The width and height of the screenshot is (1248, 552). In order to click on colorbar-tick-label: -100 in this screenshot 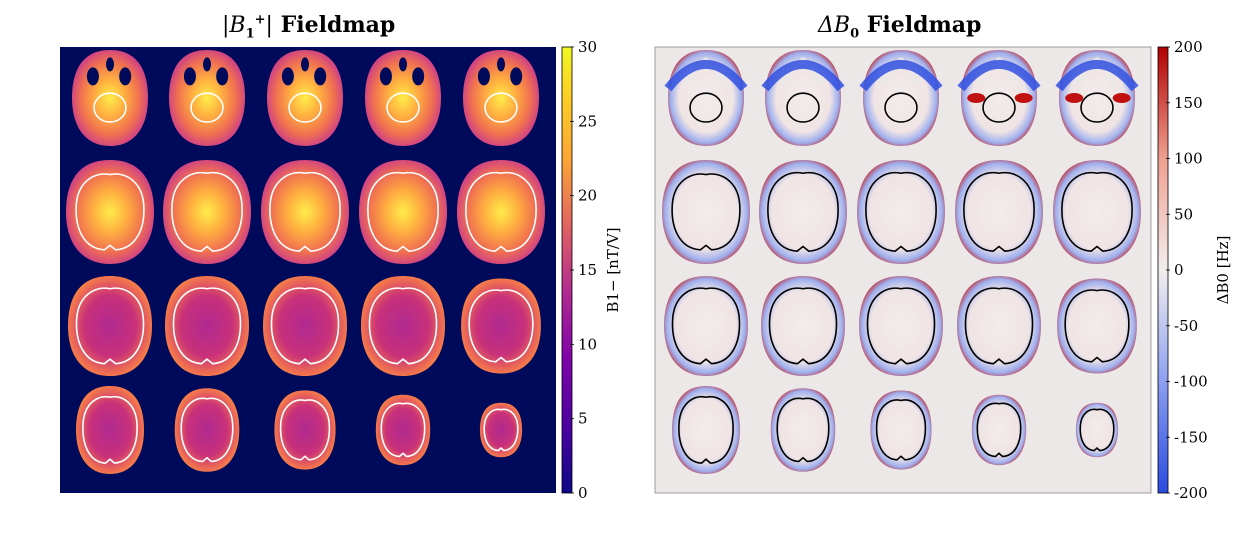, I will do `click(1191, 382)`.